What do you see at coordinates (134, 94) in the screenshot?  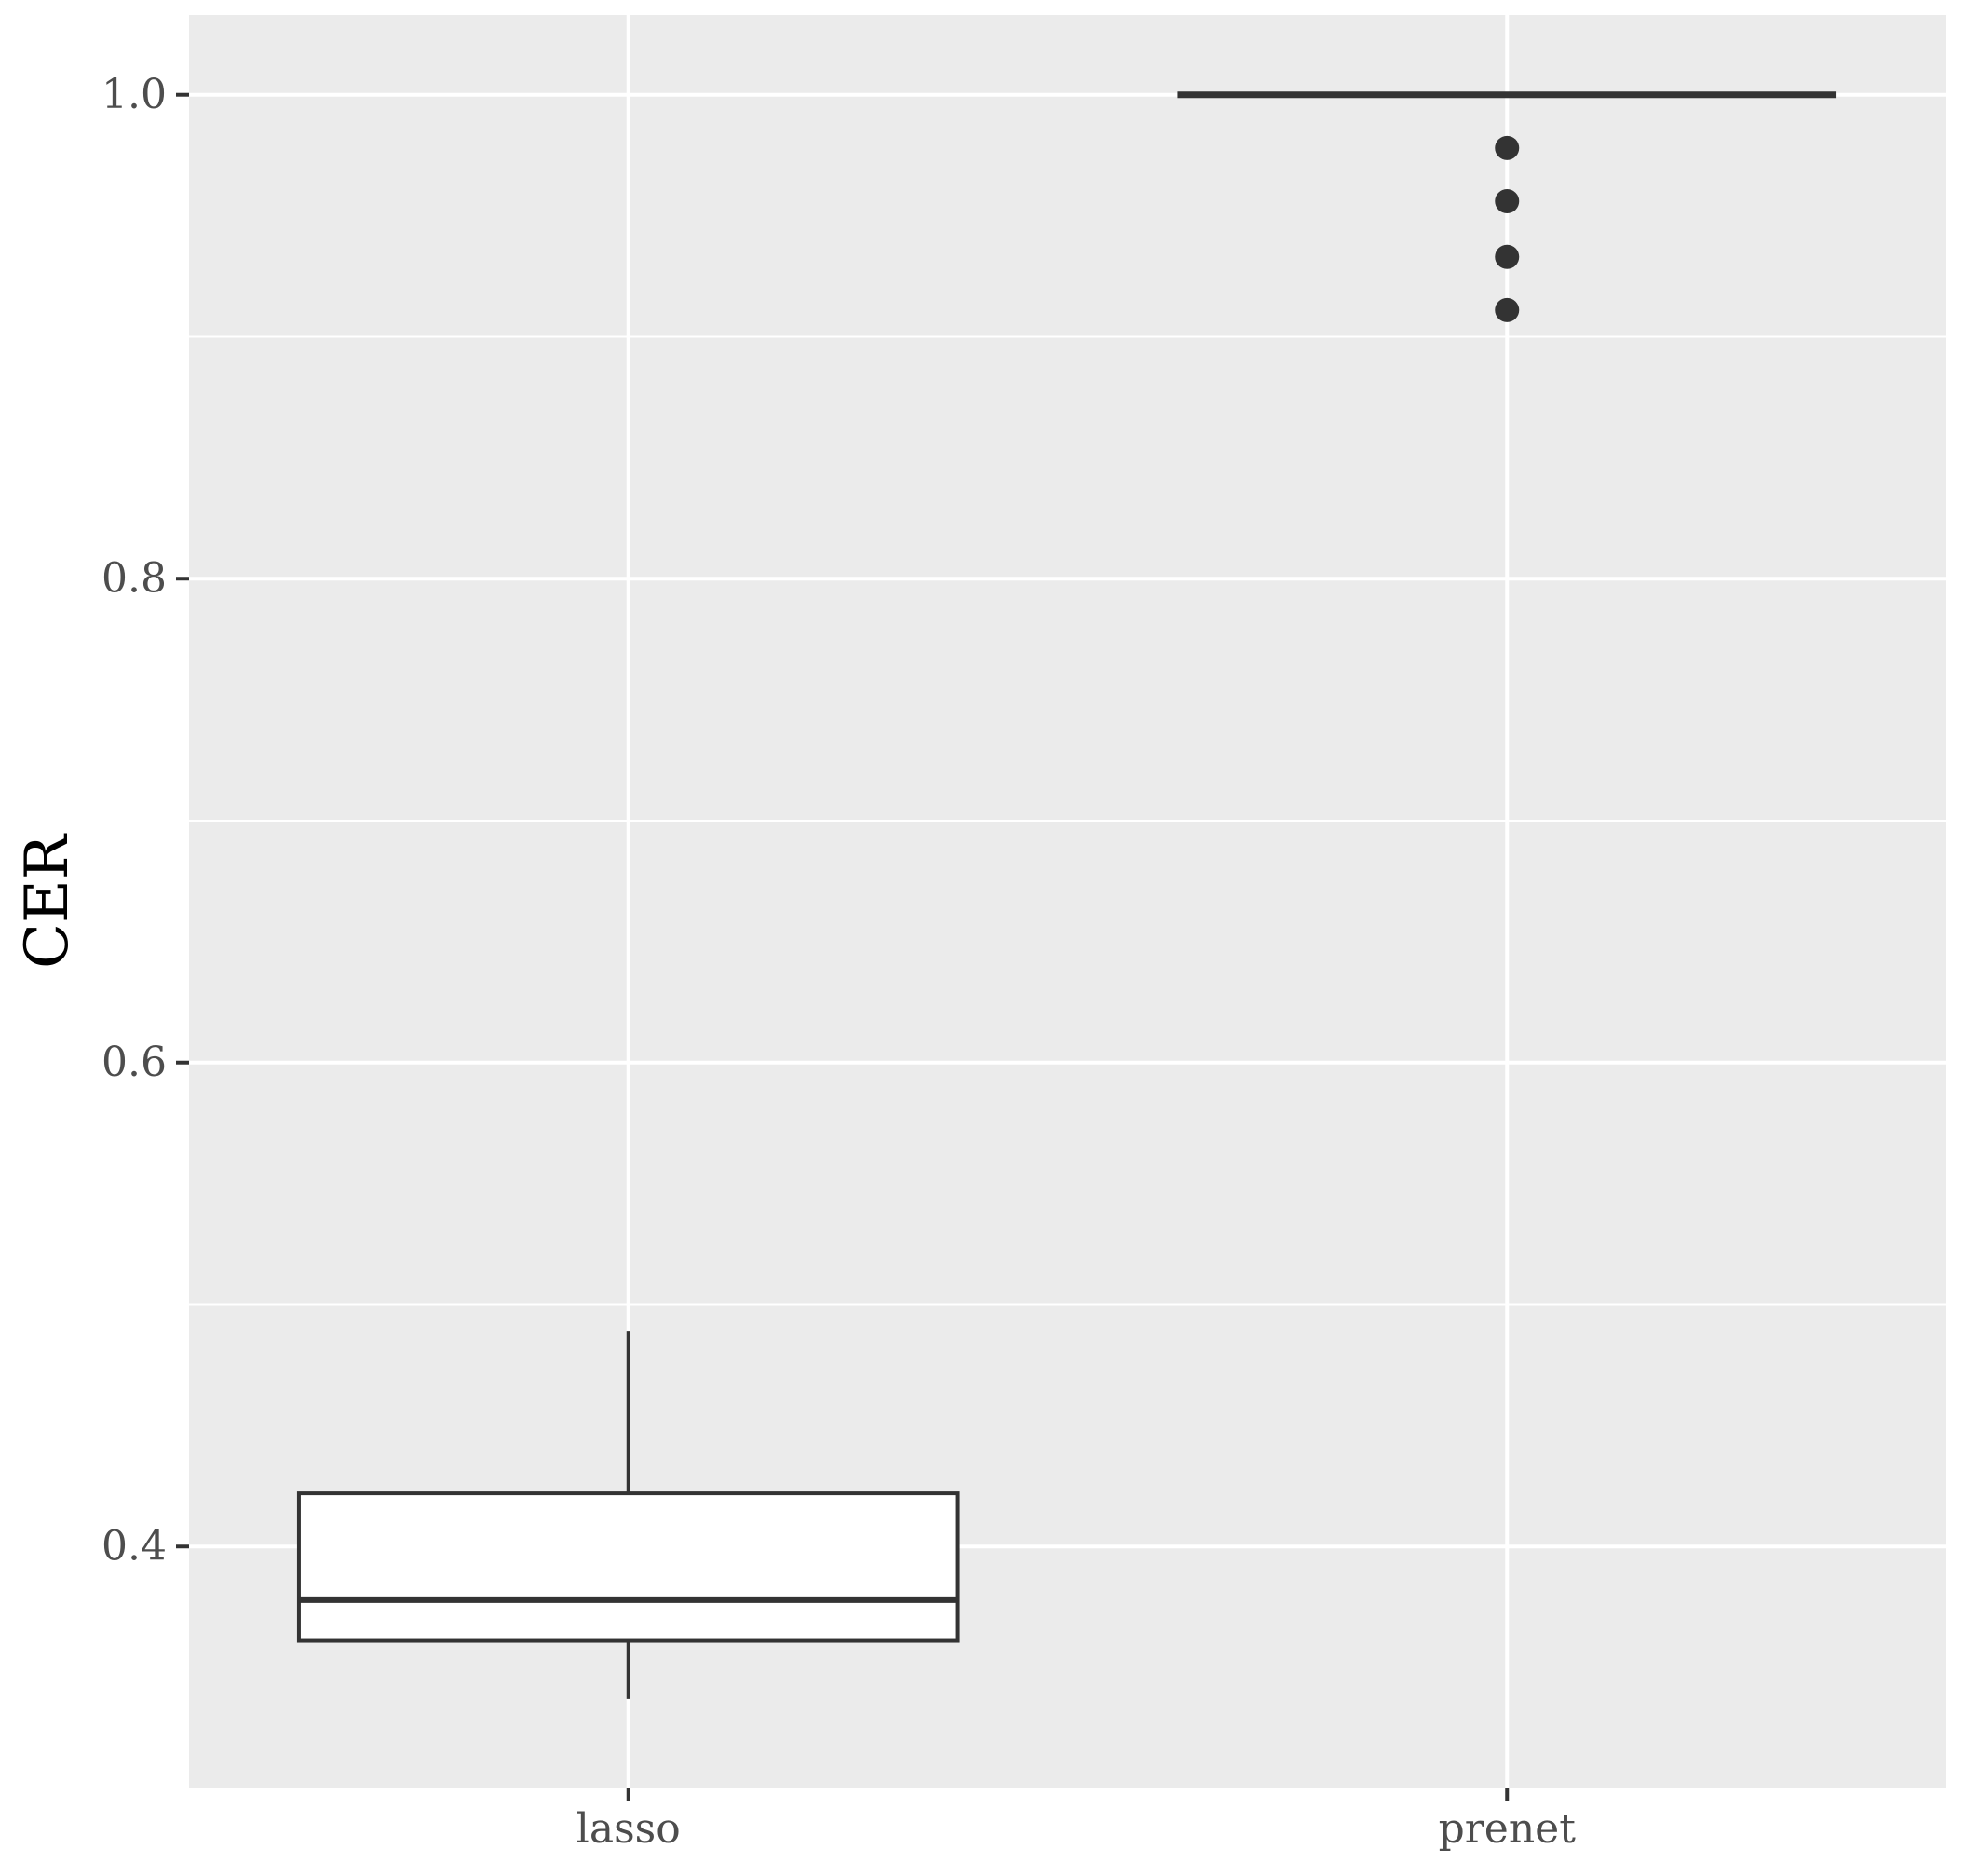 I see `y-tick-label: 1.0` at bounding box center [134, 94].